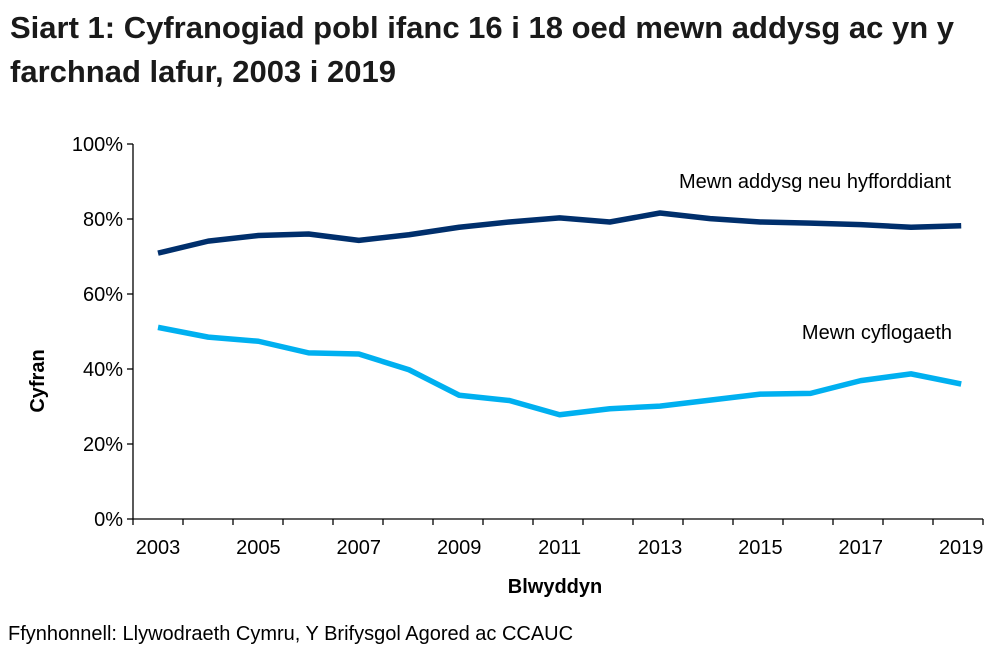 The image size is (988, 661). What do you see at coordinates (103, 370) in the screenshot?
I see `y-tick-label: 40%` at bounding box center [103, 370].